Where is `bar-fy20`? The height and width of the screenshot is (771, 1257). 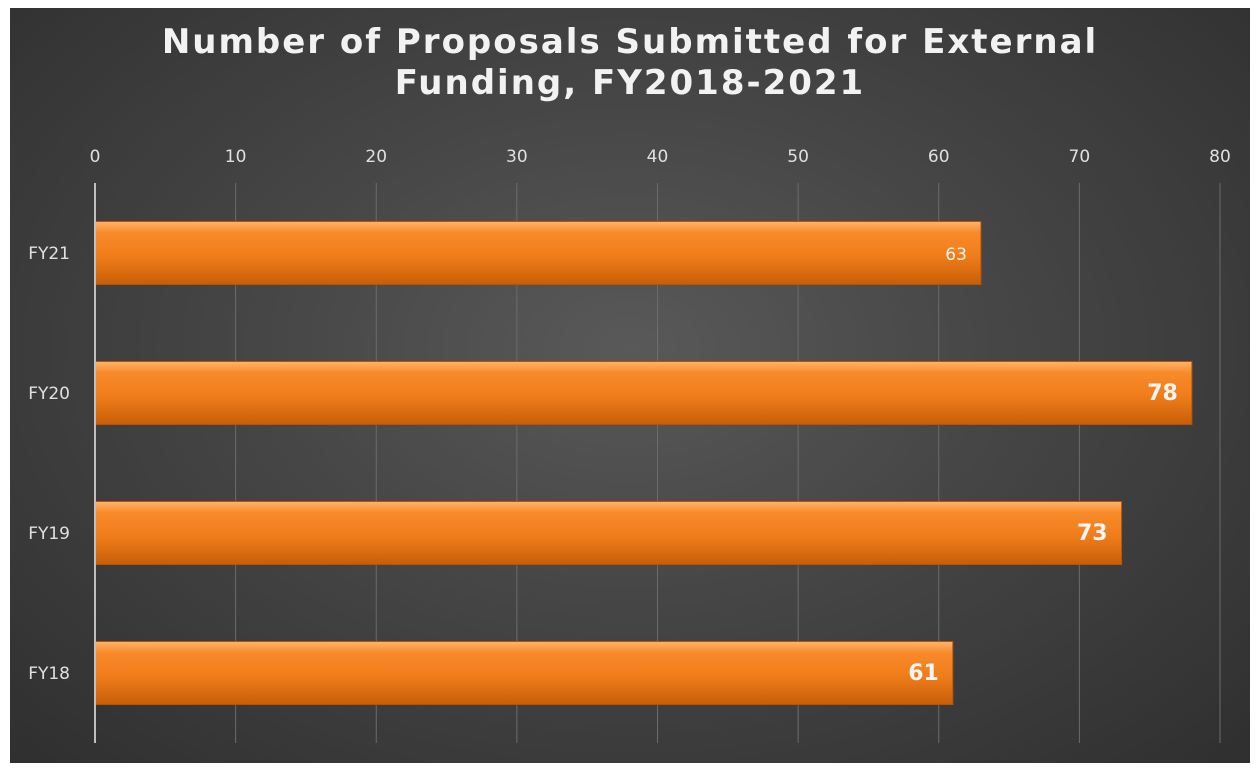 bar-fy20 is located at coordinates (643, 393).